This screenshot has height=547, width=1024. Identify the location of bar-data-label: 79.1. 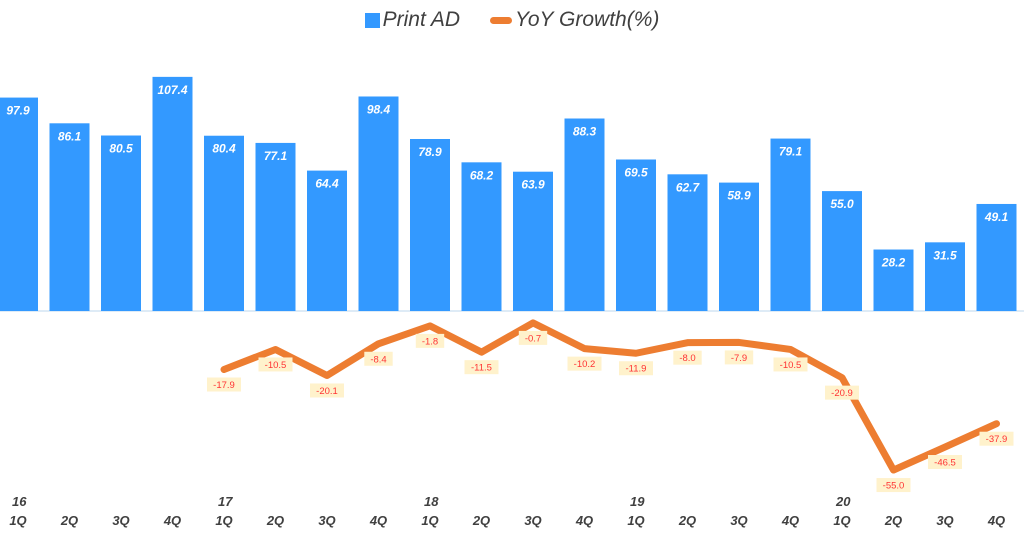
(791, 152).